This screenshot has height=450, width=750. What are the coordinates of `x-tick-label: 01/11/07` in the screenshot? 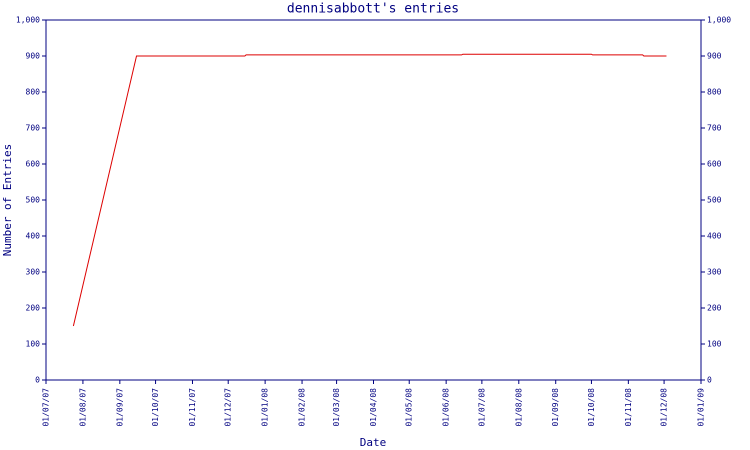 It's located at (192, 407).